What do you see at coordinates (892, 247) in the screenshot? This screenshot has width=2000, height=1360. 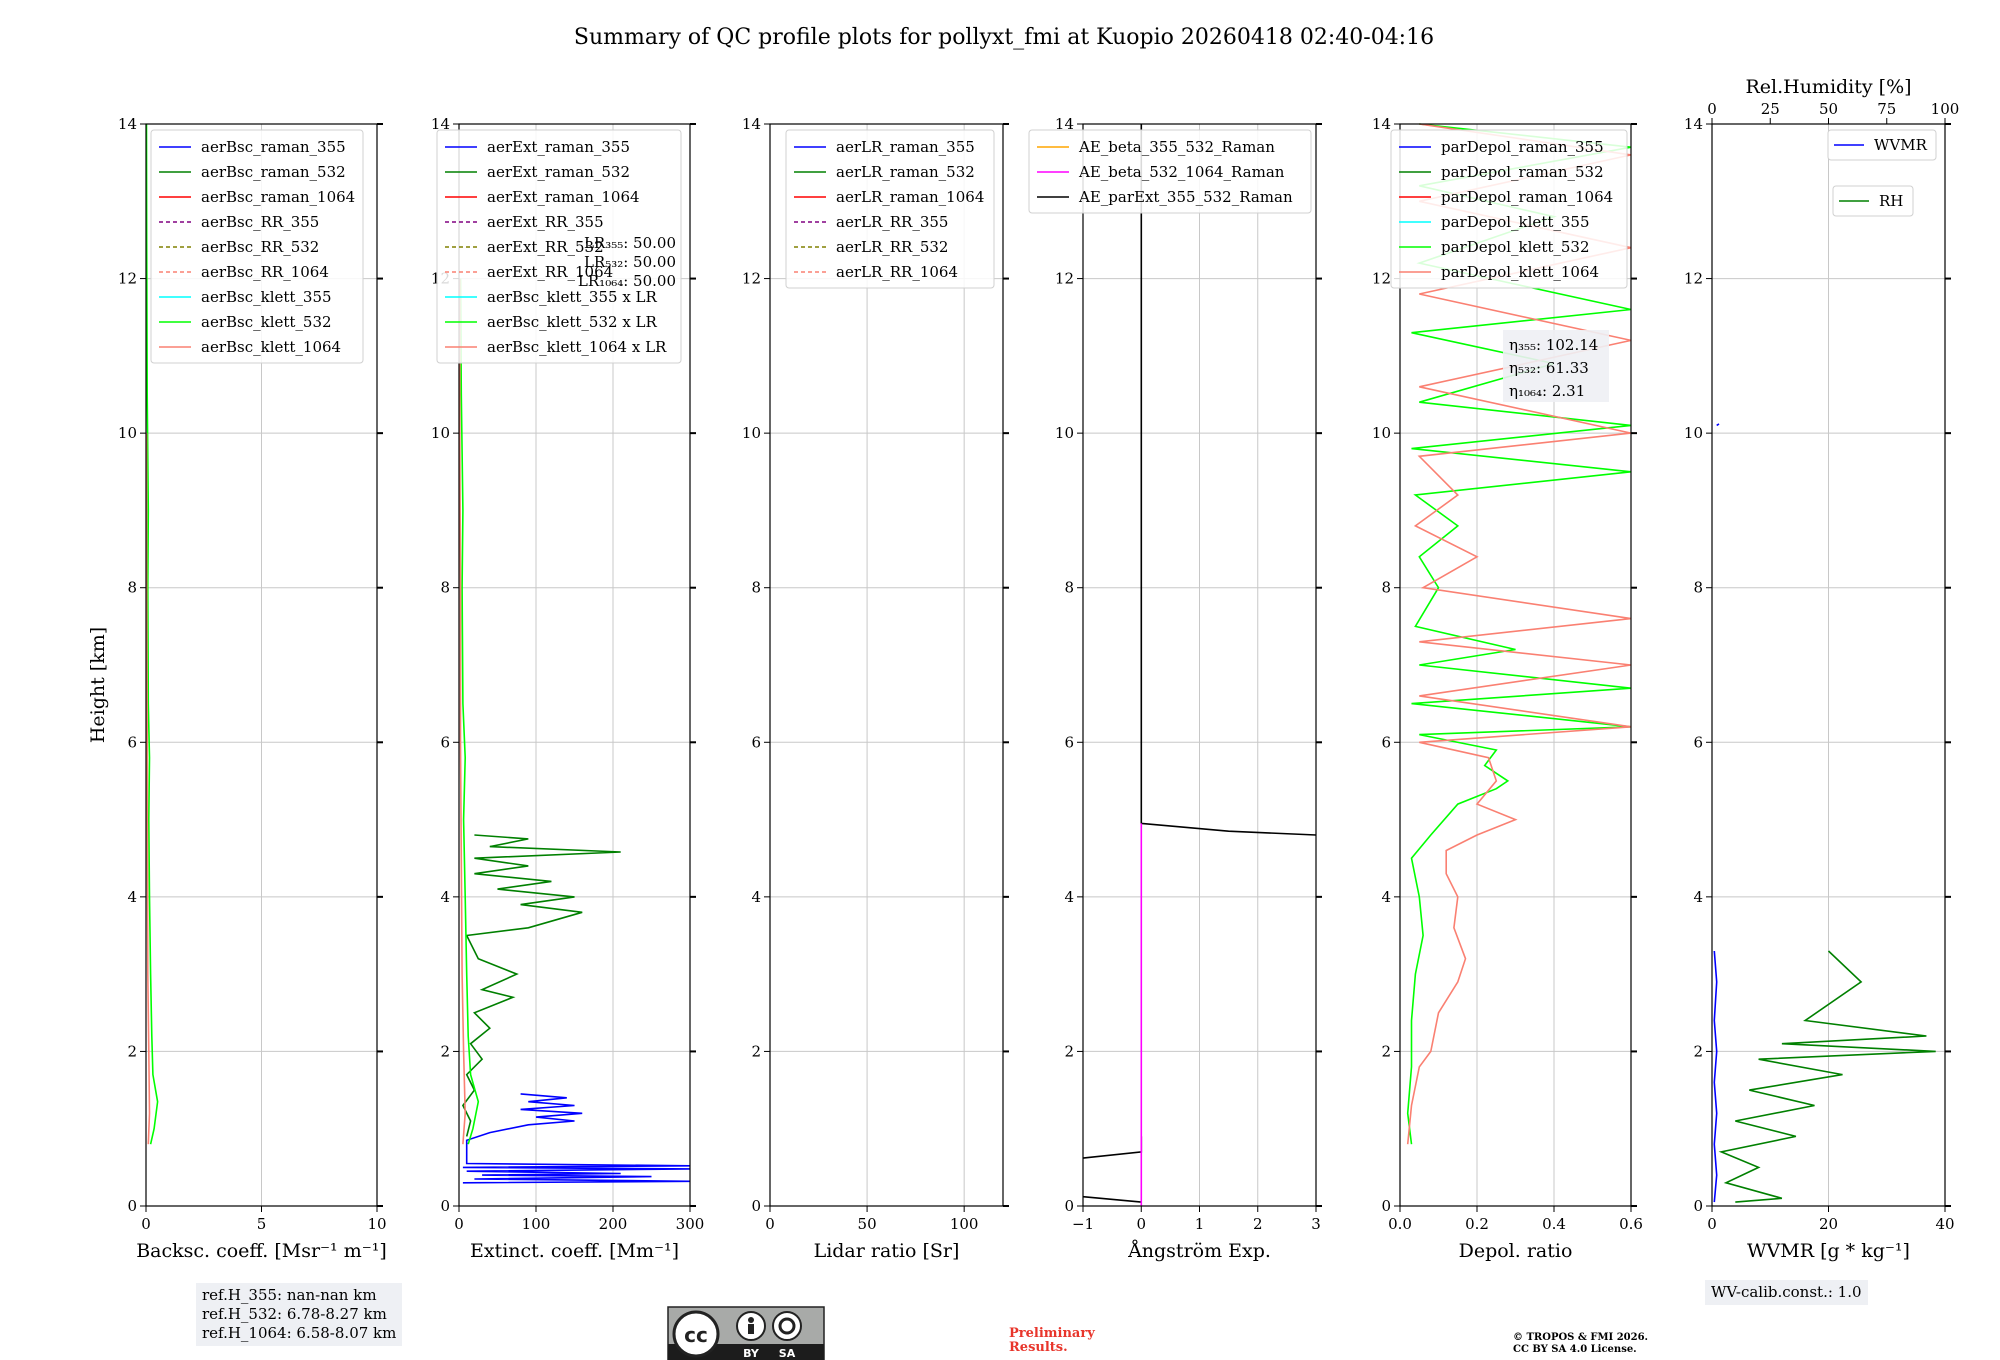 I see `legend-label: aerLR_RR_532` at bounding box center [892, 247].